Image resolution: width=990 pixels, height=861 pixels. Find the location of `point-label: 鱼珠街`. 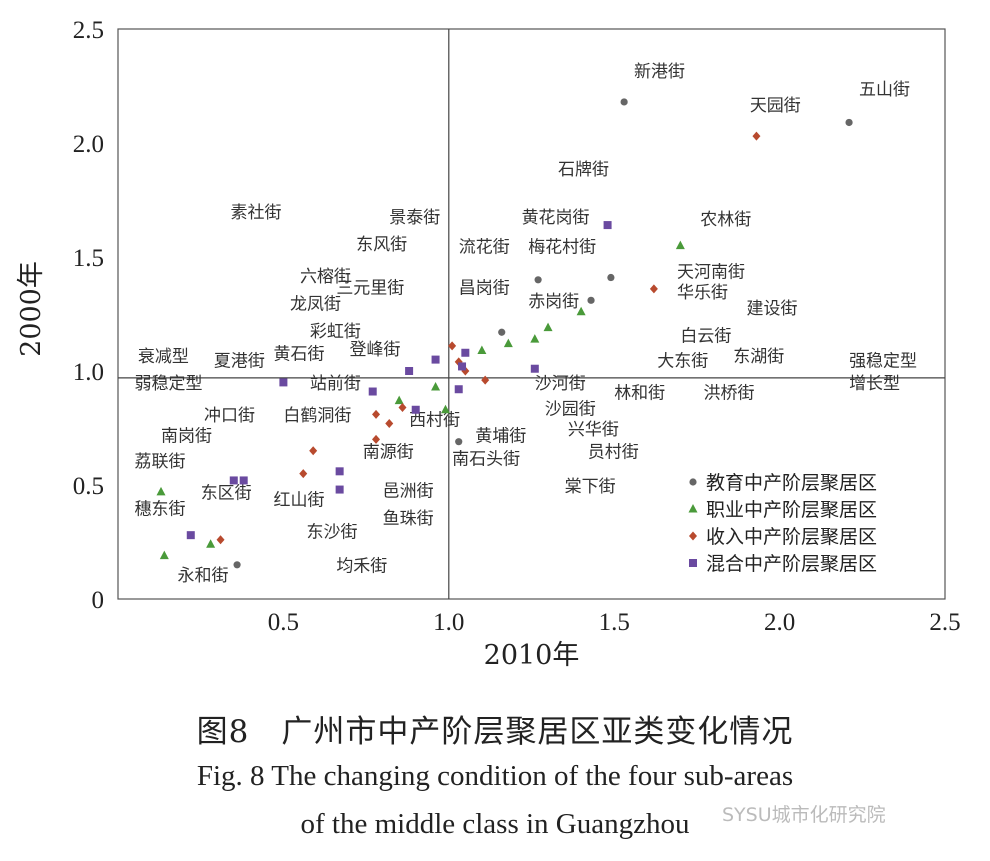

point-label: 鱼珠街 is located at coordinates (408, 519).